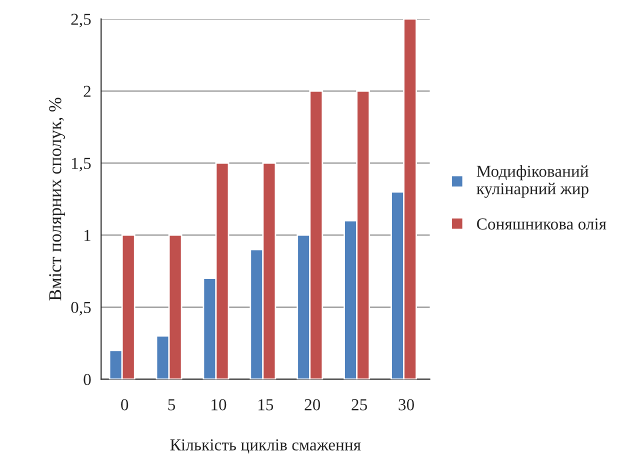 The width and height of the screenshot is (632, 474). What do you see at coordinates (81, 309) in the screenshot?
I see `y-tick-label: 0,5` at bounding box center [81, 309].